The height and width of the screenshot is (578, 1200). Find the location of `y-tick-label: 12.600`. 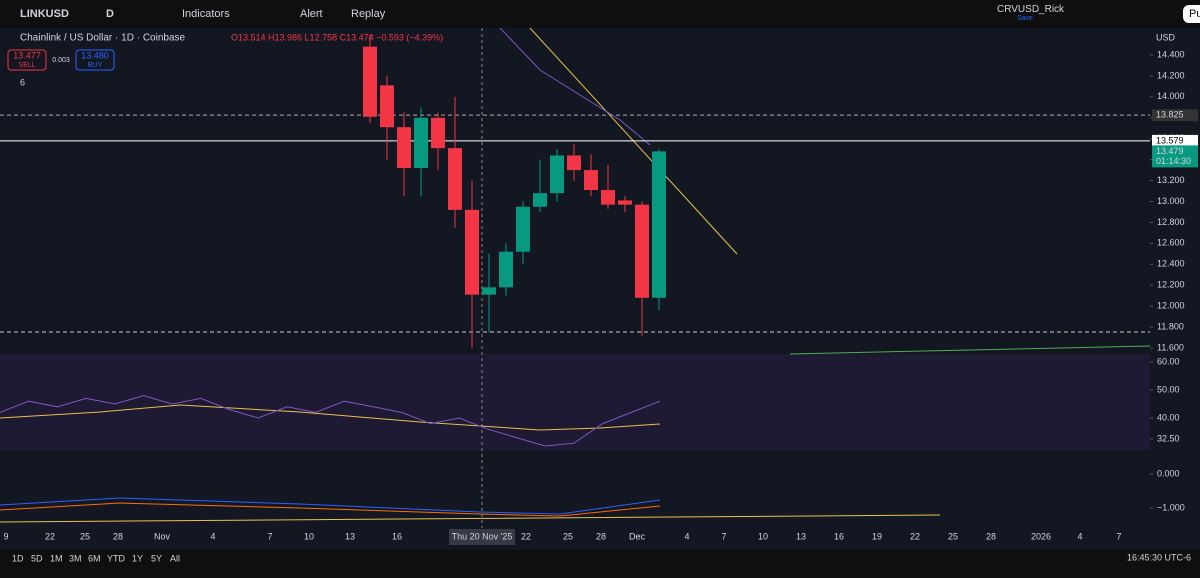

y-tick-label: 12.600 is located at coordinates (1171, 243).